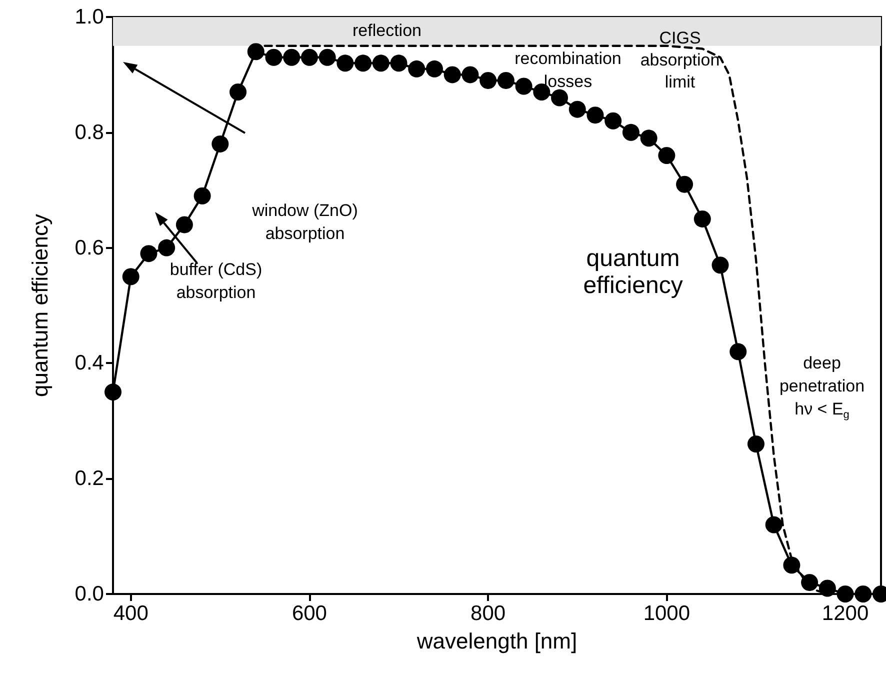 The image size is (886, 681). What do you see at coordinates (89, 594) in the screenshot?
I see `y-tick-label: 0.0` at bounding box center [89, 594].